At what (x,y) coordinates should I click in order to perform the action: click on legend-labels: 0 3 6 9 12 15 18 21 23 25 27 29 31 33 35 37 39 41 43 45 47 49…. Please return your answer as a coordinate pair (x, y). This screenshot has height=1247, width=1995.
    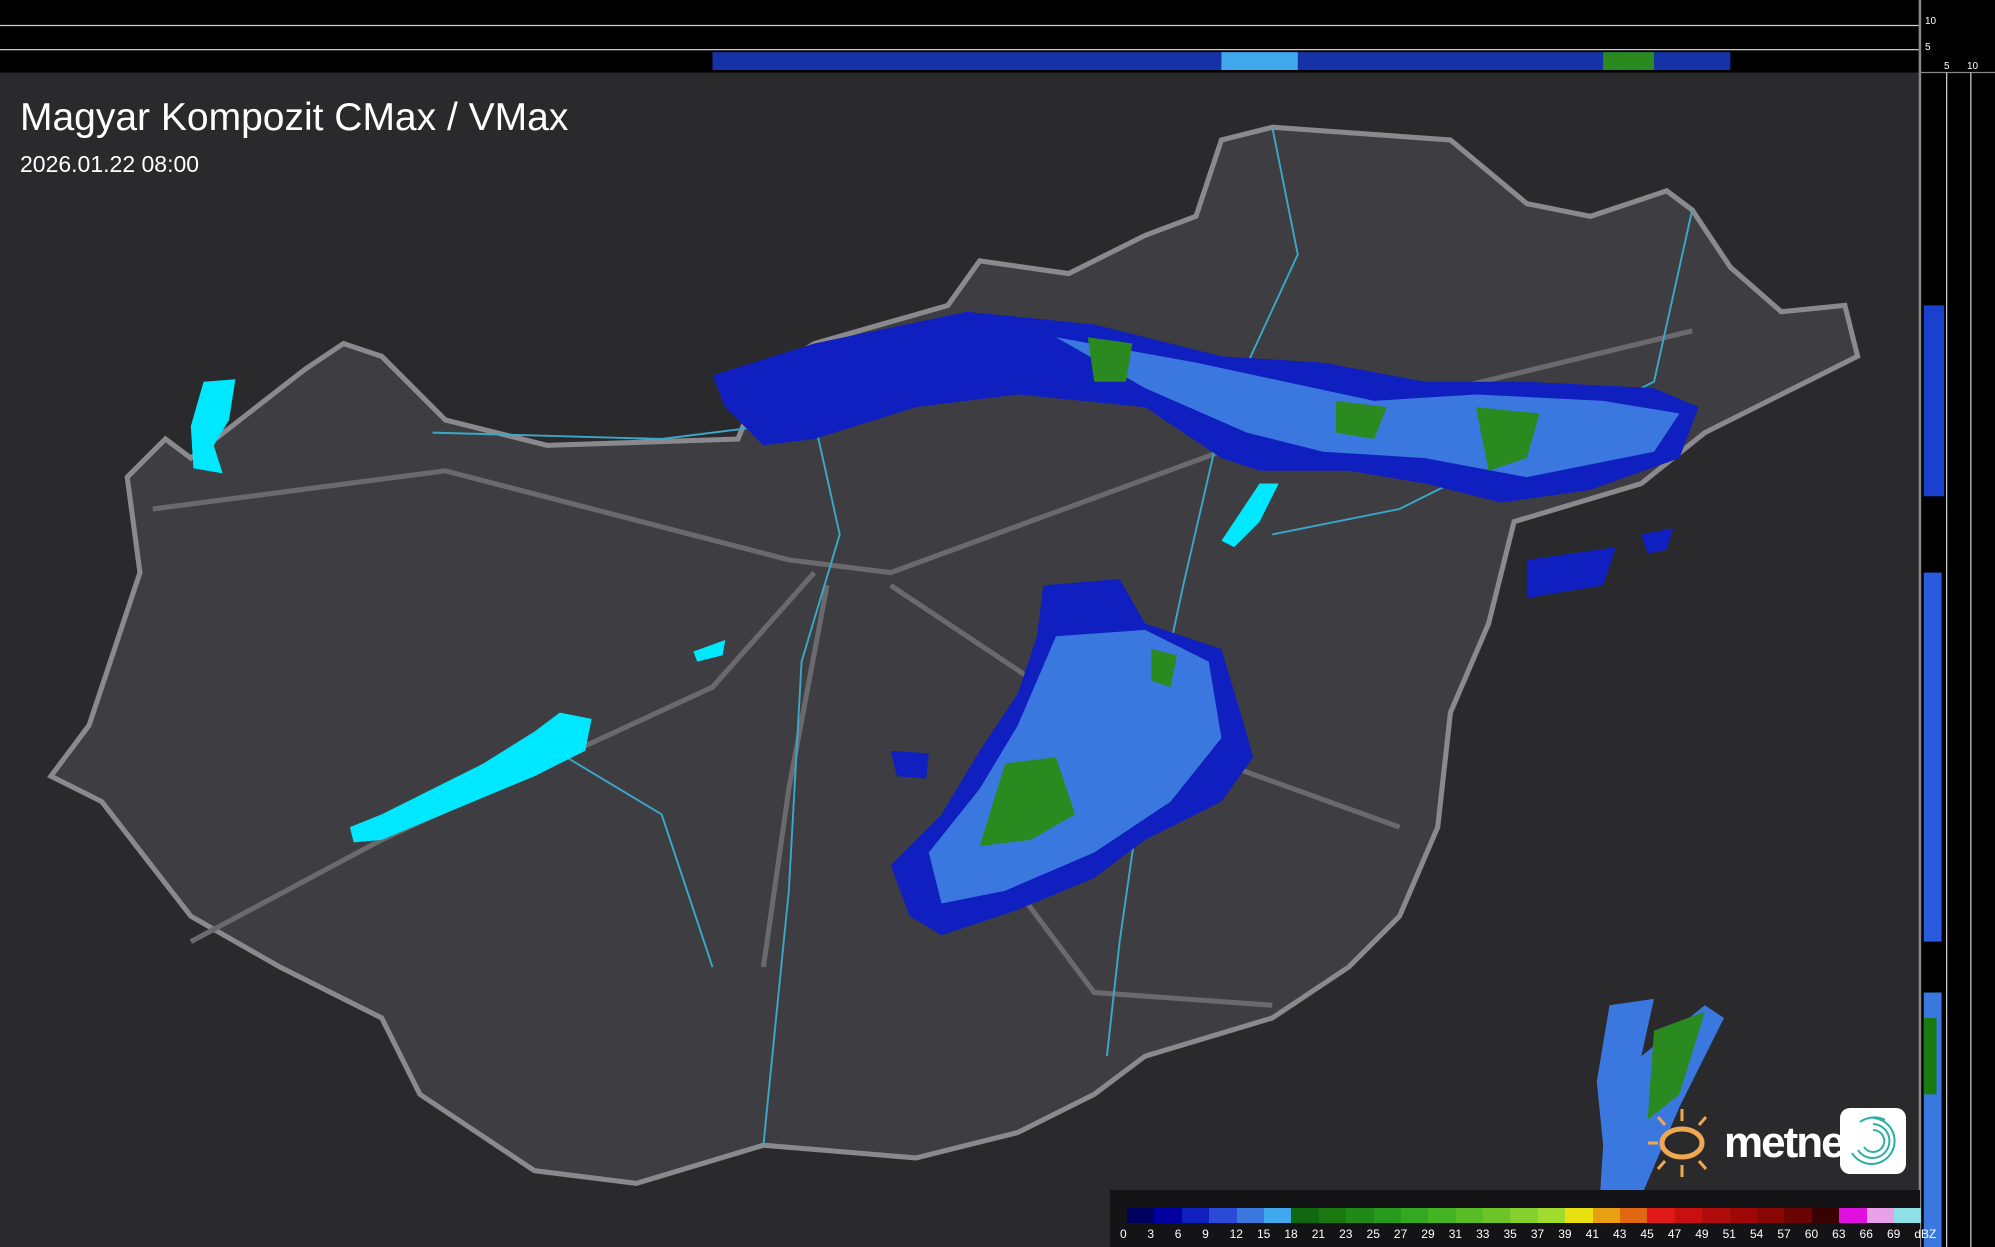
    Looking at the image, I should click on (1531, 1234).